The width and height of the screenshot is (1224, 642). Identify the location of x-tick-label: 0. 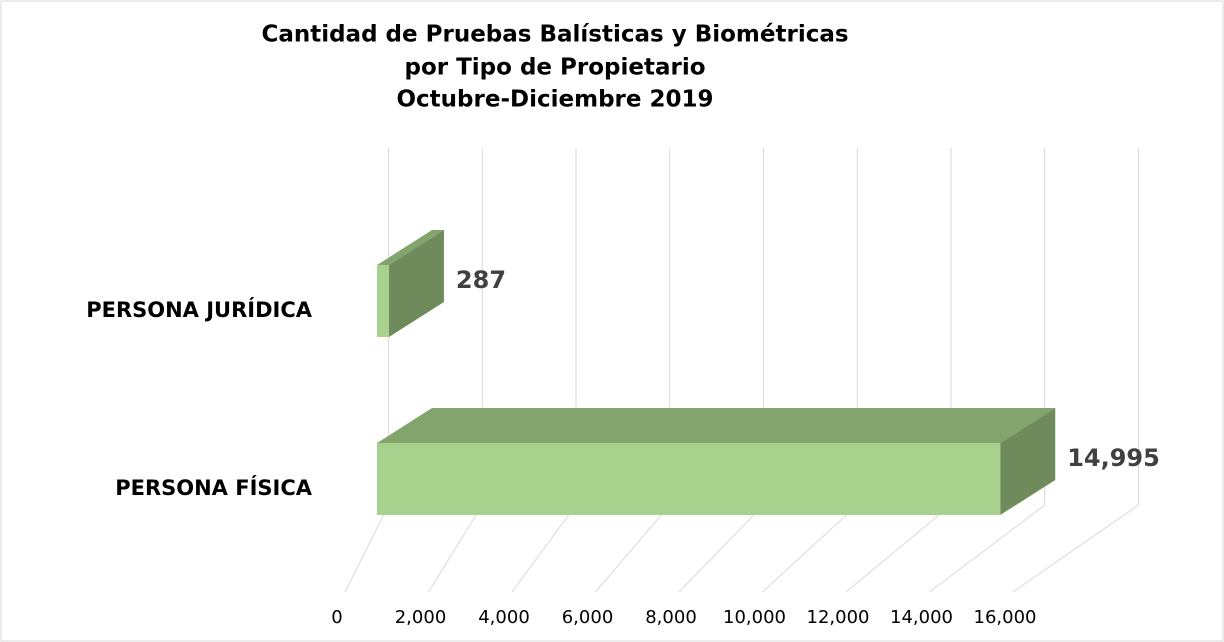
(336, 617).